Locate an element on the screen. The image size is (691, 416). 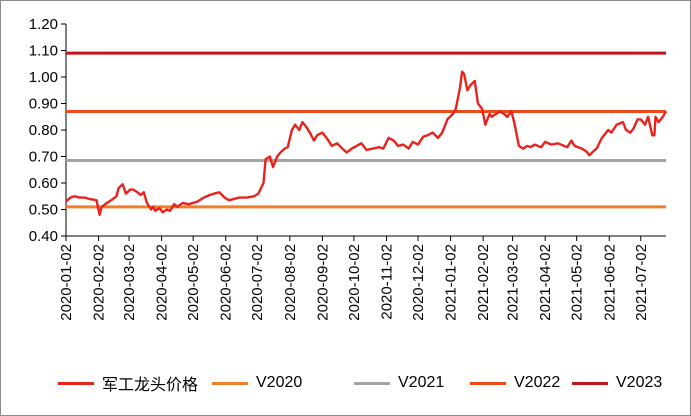
legend-label: 军工龙头价格 is located at coordinates (150, 385).